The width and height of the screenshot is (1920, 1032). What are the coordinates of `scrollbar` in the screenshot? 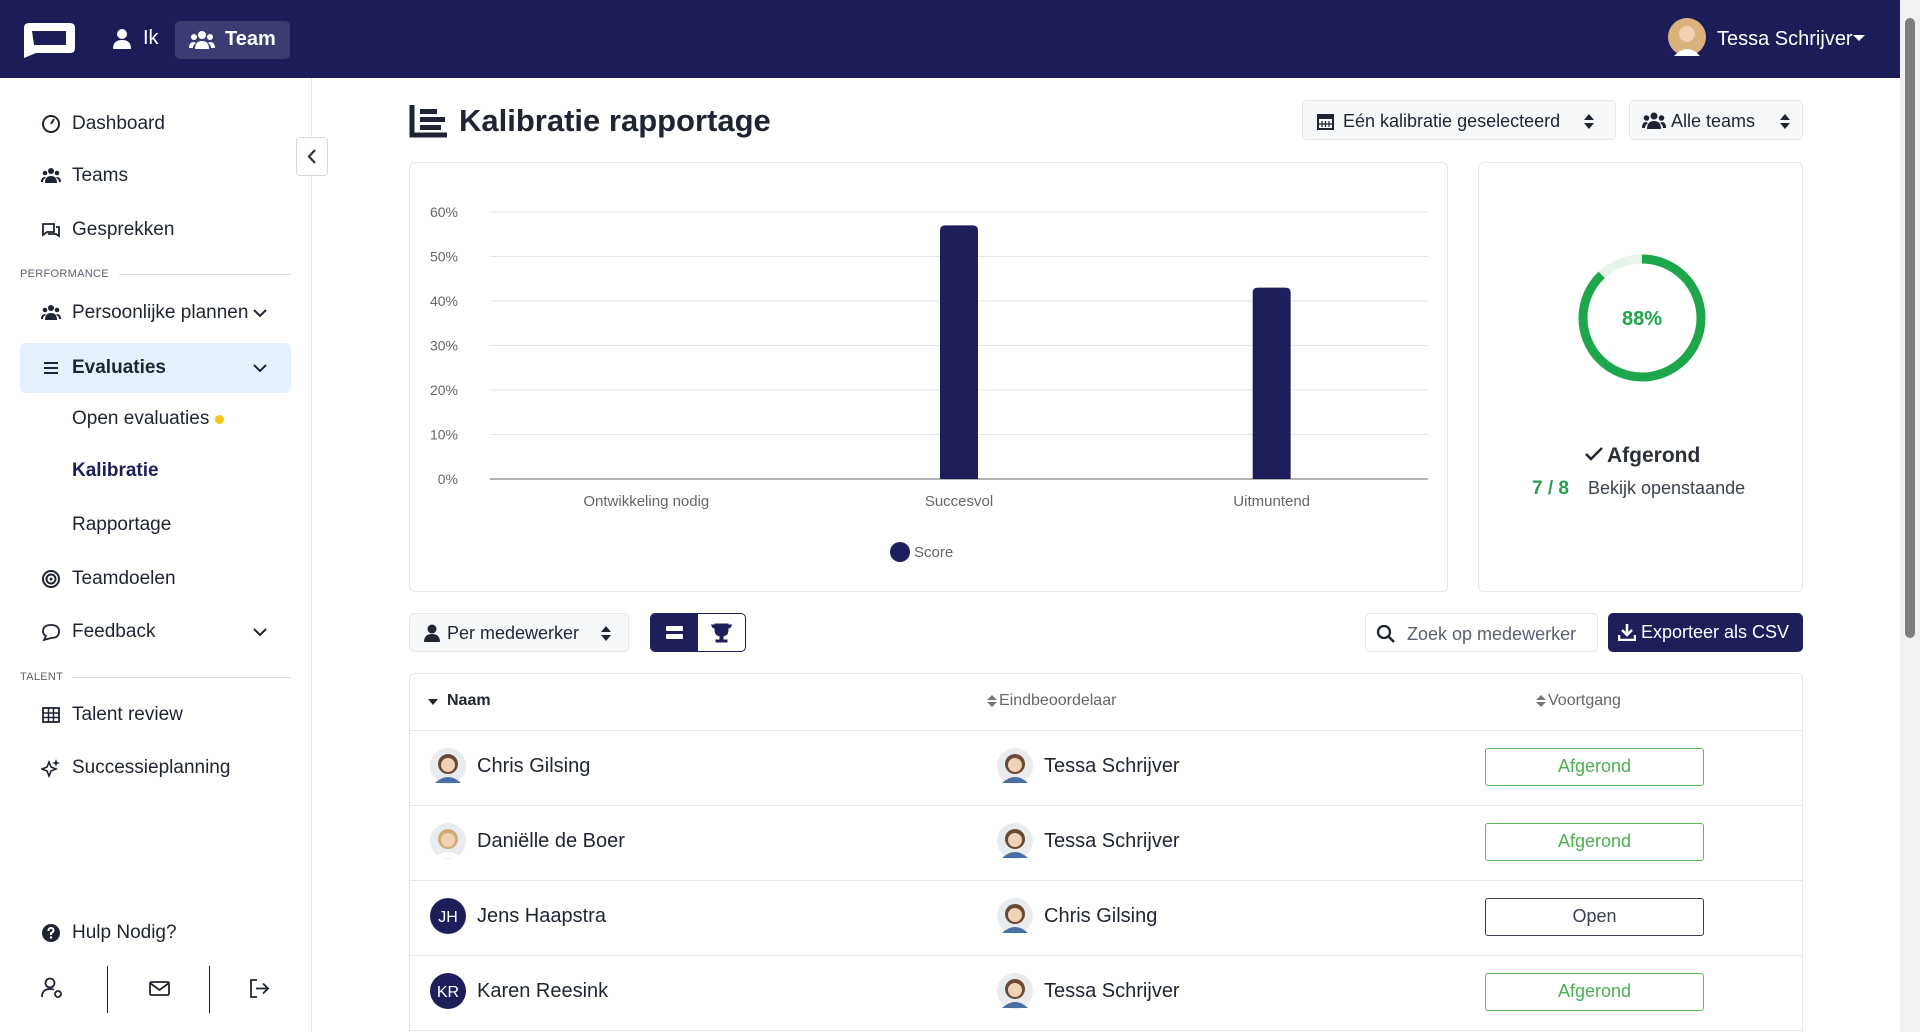 It's located at (1910, 516).